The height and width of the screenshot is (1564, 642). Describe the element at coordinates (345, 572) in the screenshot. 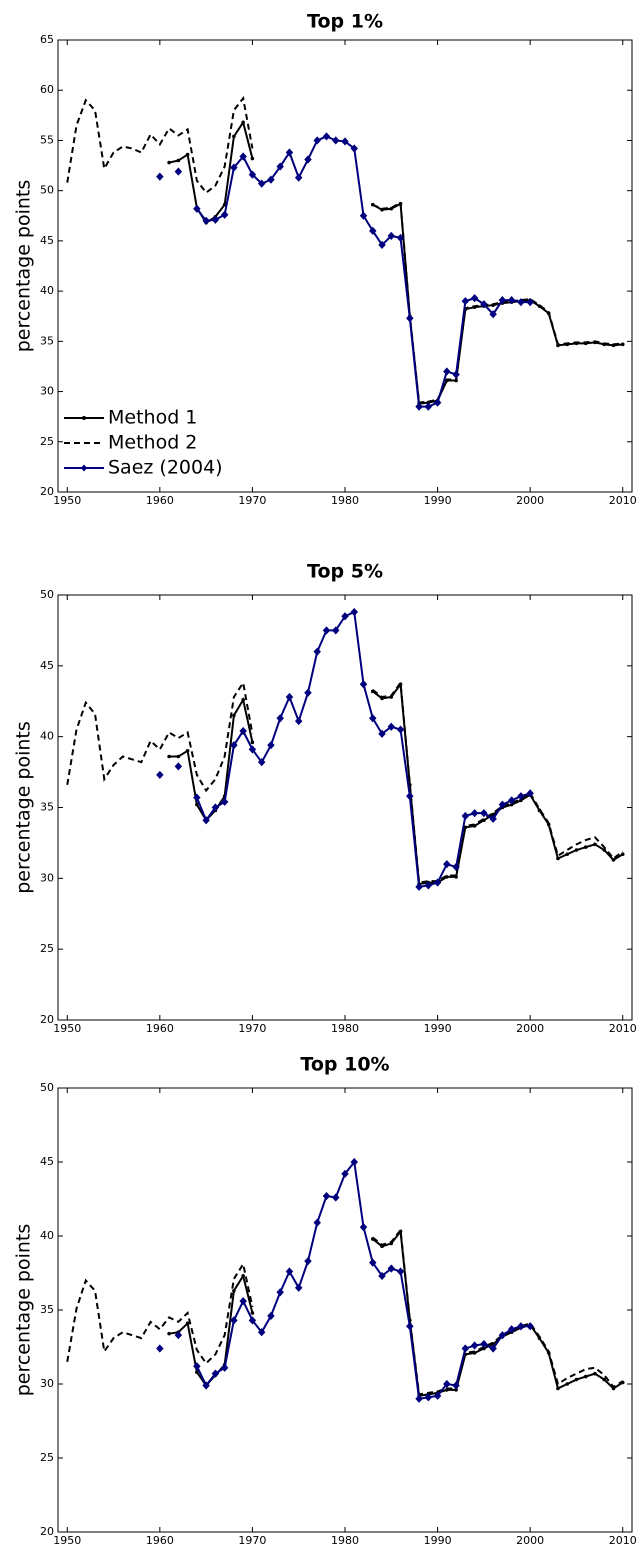

I see `chart-title: Top 5%` at that location.